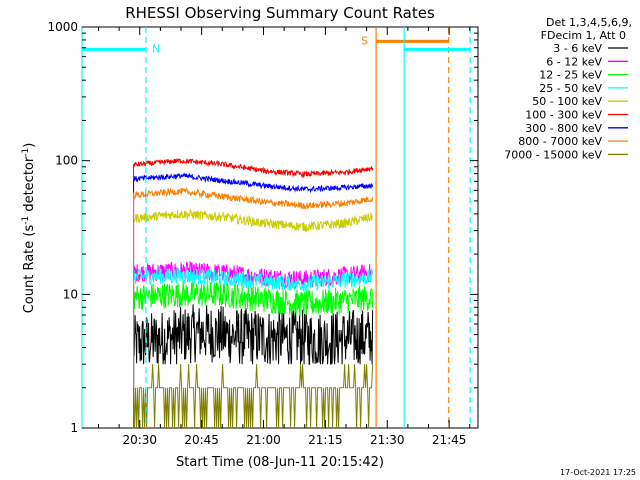 Image resolution: width=640 pixels, height=480 pixels. I want to click on y-axis-label: Count Rate (s-1 detector-1), so click(29, 228).